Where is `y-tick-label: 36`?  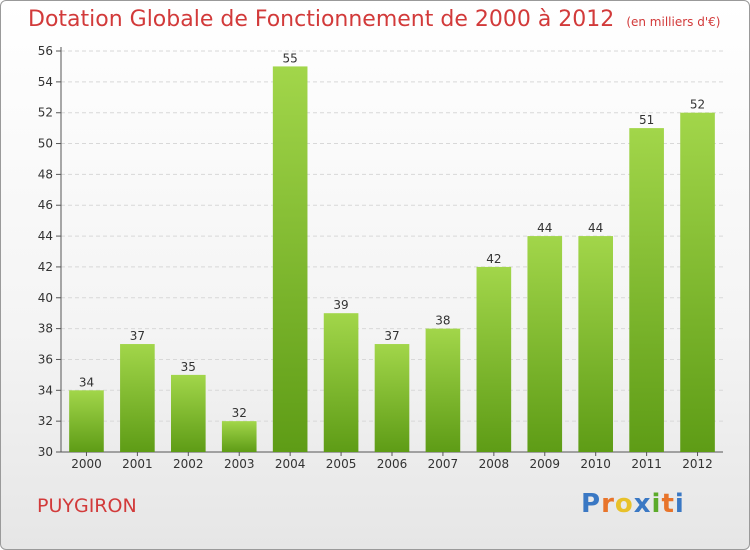 y-tick-label: 36 is located at coordinates (45, 359).